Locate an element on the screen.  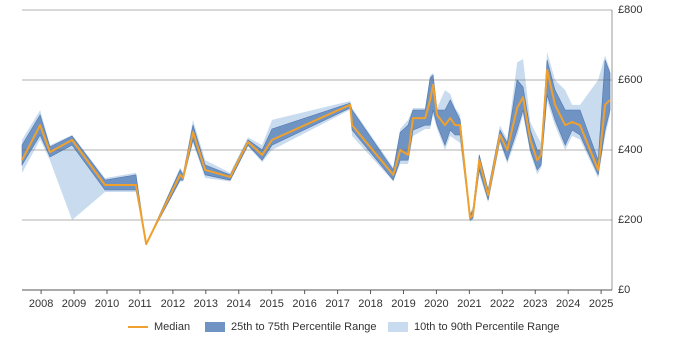
x-tick-label: 2009 is located at coordinates (74, 304).